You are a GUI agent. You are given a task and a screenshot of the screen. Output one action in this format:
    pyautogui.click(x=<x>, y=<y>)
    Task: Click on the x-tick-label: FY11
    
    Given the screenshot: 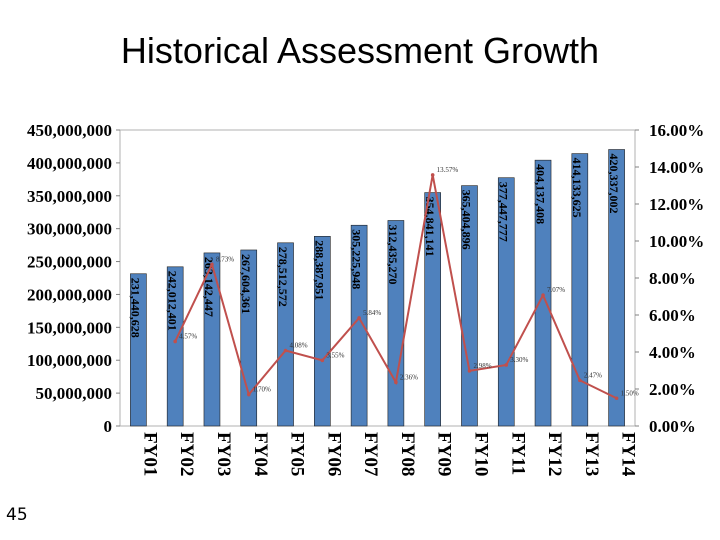 What is the action you would take?
    pyautogui.click(x=517, y=453)
    